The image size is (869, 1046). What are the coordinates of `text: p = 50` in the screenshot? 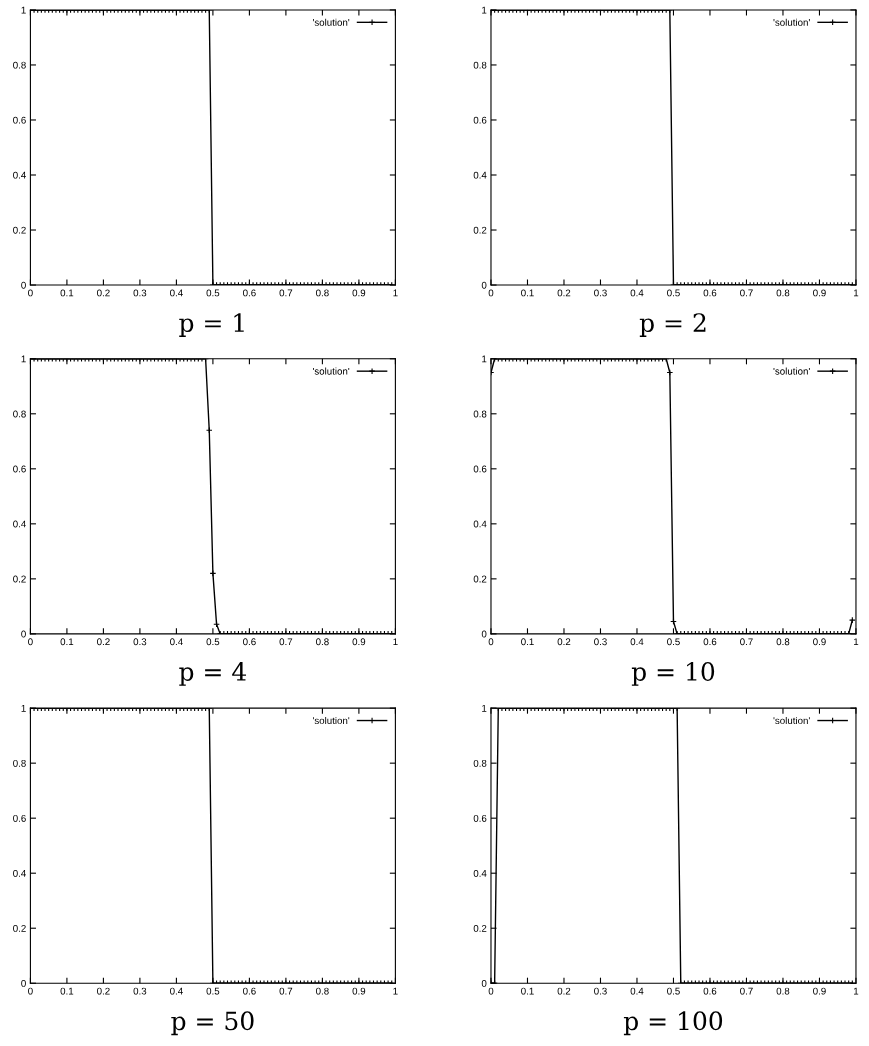 It's located at (212, 1023).